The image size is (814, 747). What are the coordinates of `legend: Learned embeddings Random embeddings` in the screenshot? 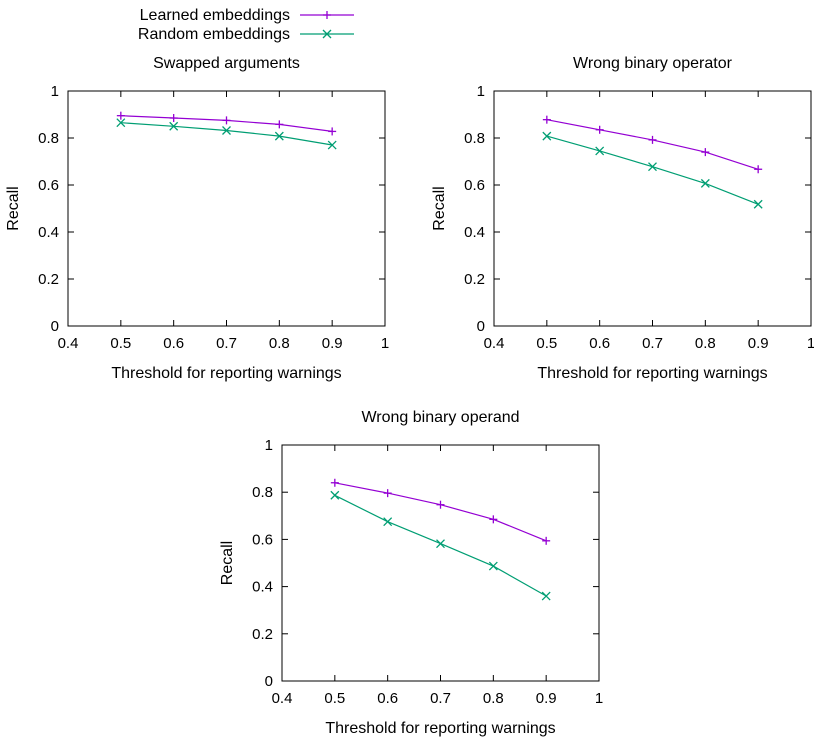 It's located at (246, 25).